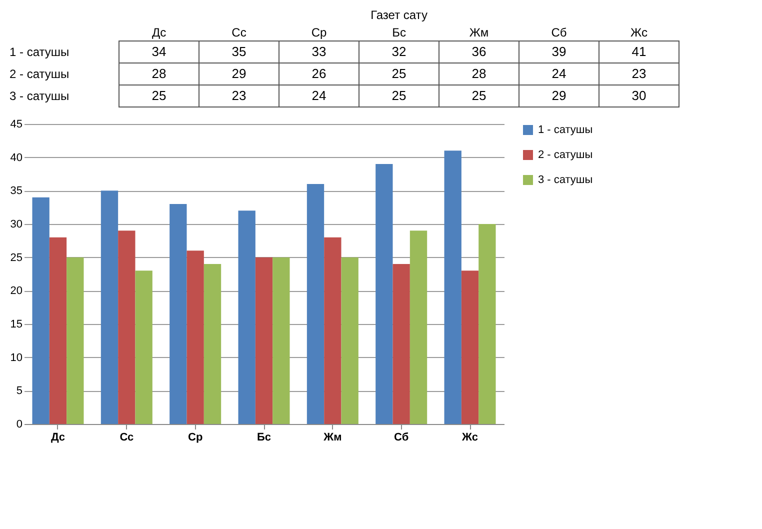 Image resolution: width=762 pixels, height=529 pixels. What do you see at coordinates (40, 74) in the screenshot?
I see `y-tick-label: 2 - сатушы` at bounding box center [40, 74].